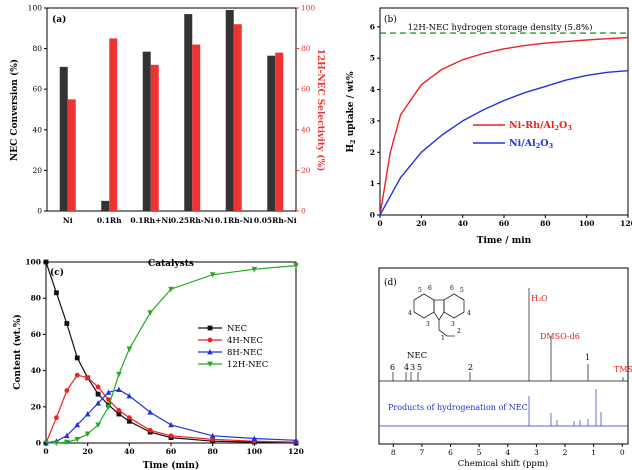 The height and width of the screenshot is (470, 632). Describe the element at coordinates (420, 290) in the screenshot. I see `structure-number: 5` at that location.